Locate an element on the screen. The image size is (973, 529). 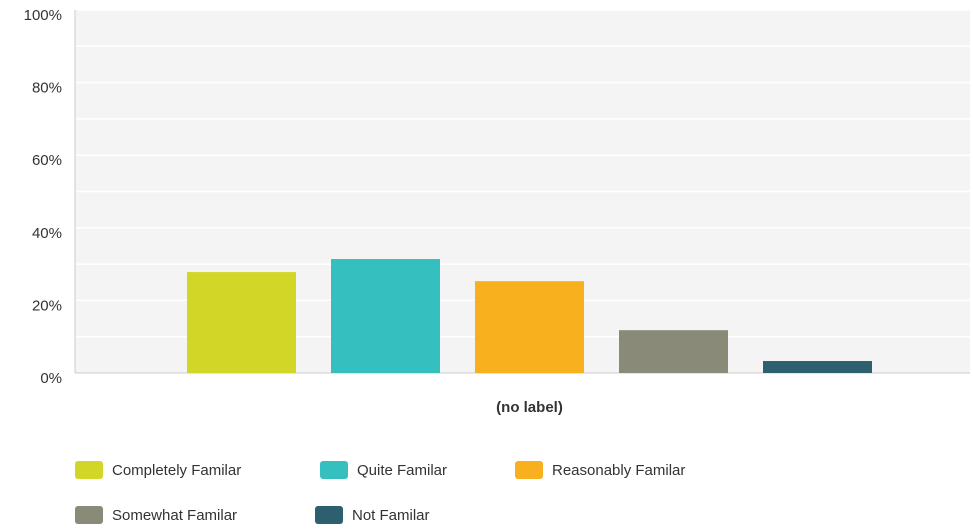
legend-label: Quite Familar is located at coordinates (402, 470).